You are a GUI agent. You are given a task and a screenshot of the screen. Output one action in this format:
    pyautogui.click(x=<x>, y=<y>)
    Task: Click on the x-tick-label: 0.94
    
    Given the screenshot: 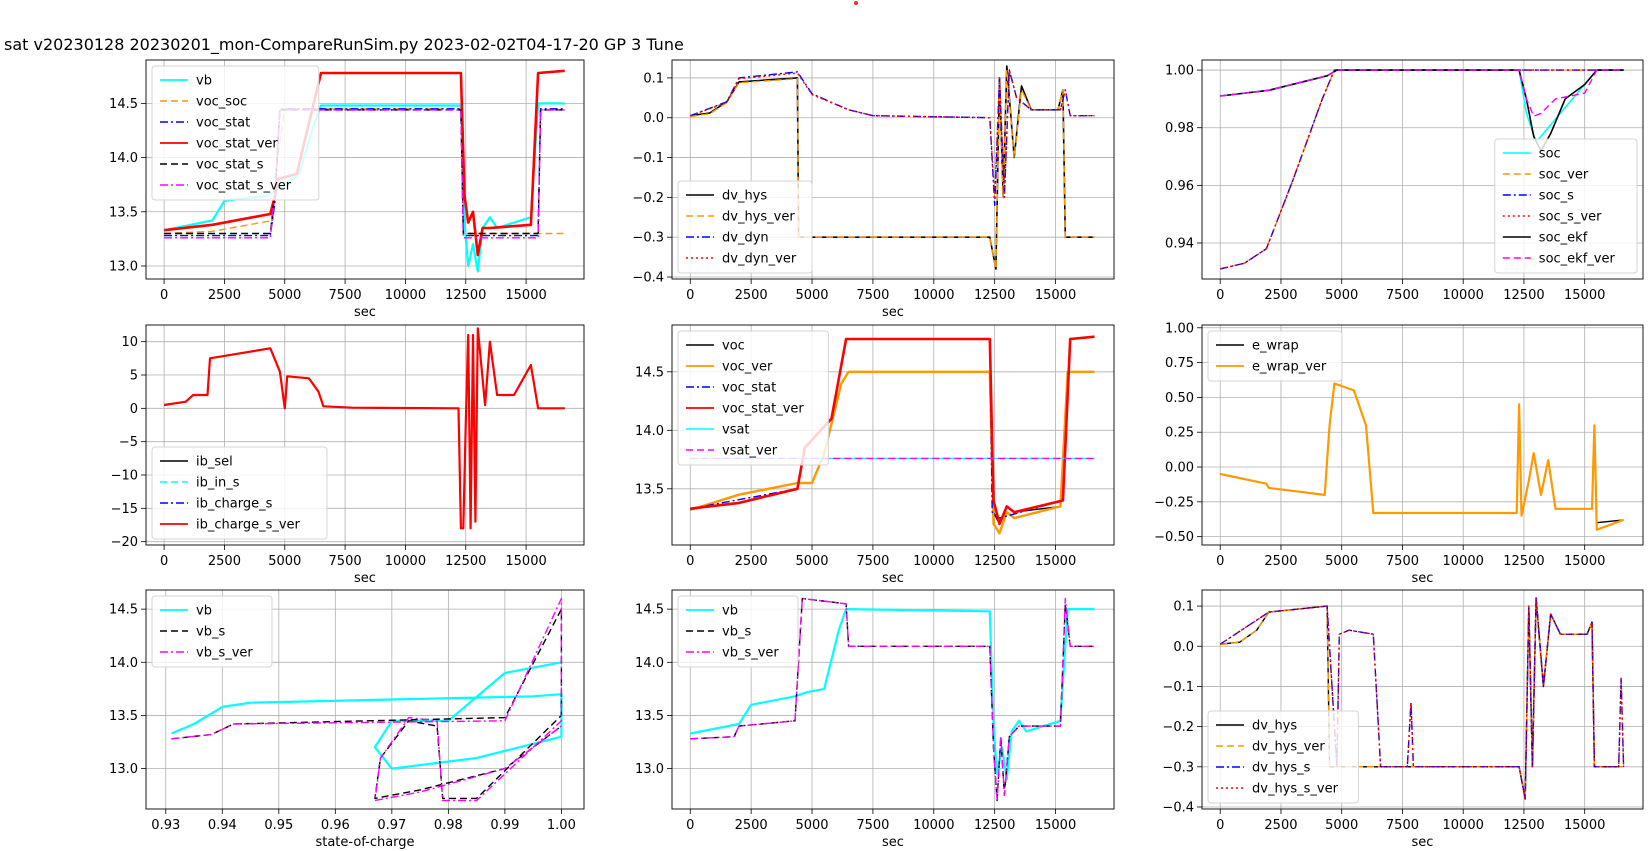 What is the action you would take?
    pyautogui.click(x=222, y=825)
    